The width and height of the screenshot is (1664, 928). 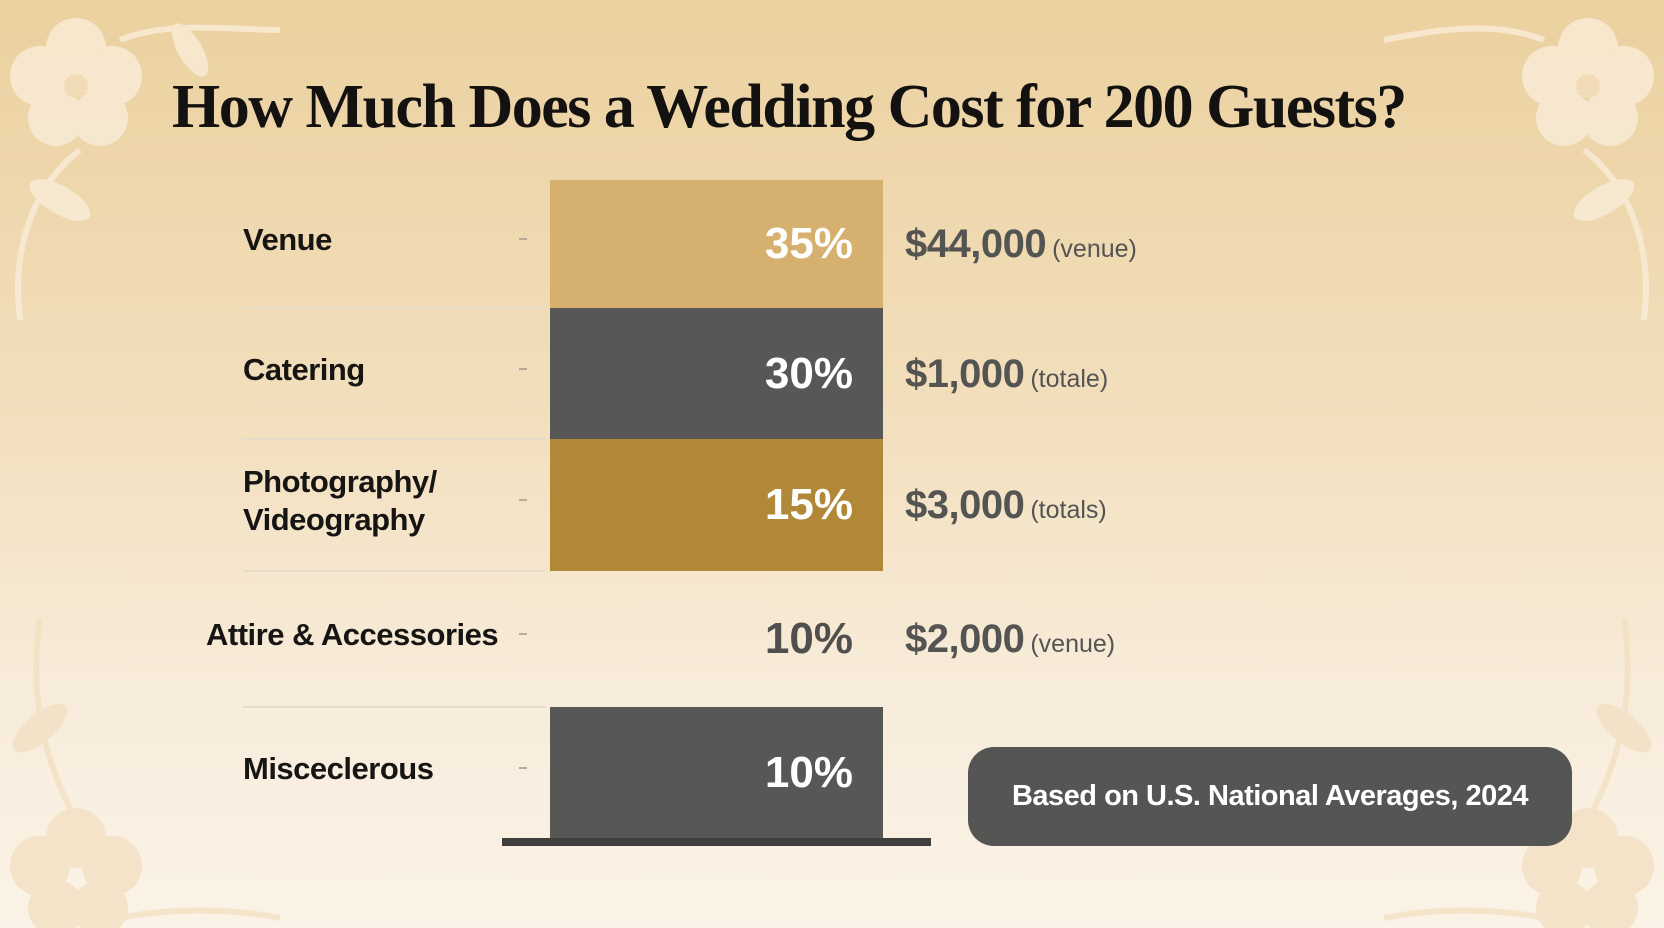 I want to click on category-label: Misceclerous, so click(x=338, y=768).